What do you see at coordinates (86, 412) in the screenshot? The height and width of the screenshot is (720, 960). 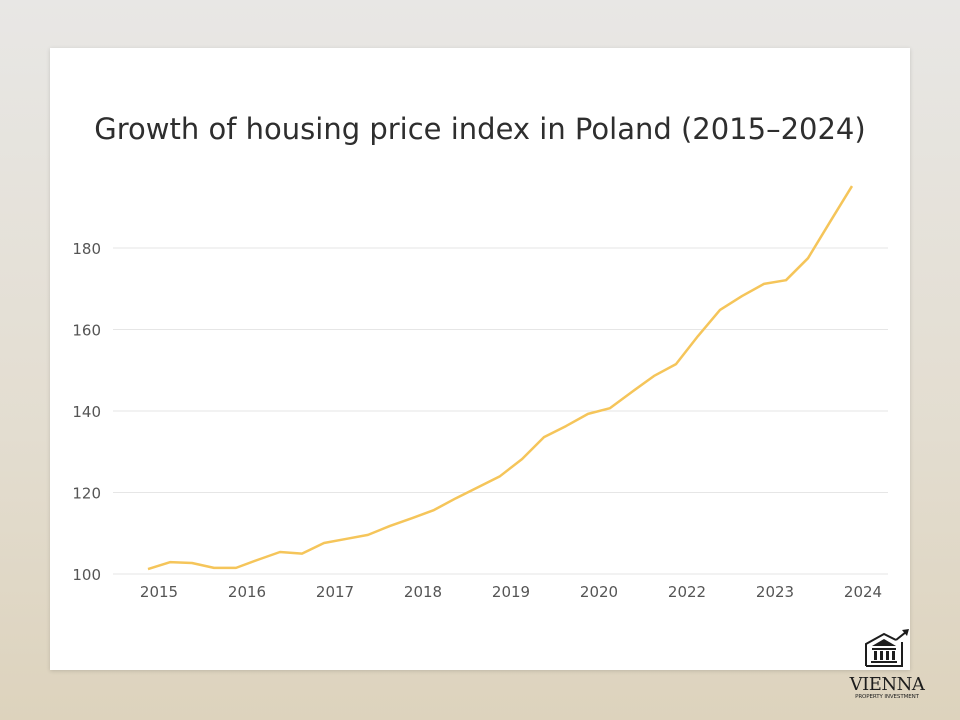 I see `y-tick-label: 140` at bounding box center [86, 412].